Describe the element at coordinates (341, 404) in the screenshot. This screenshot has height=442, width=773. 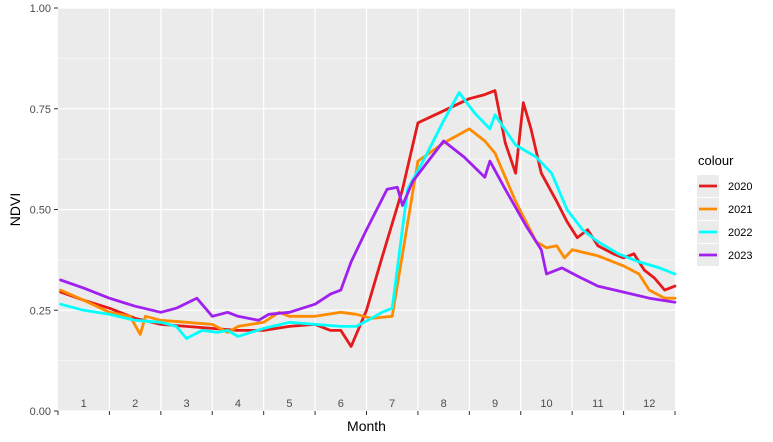
I see `month-label: 6` at that location.